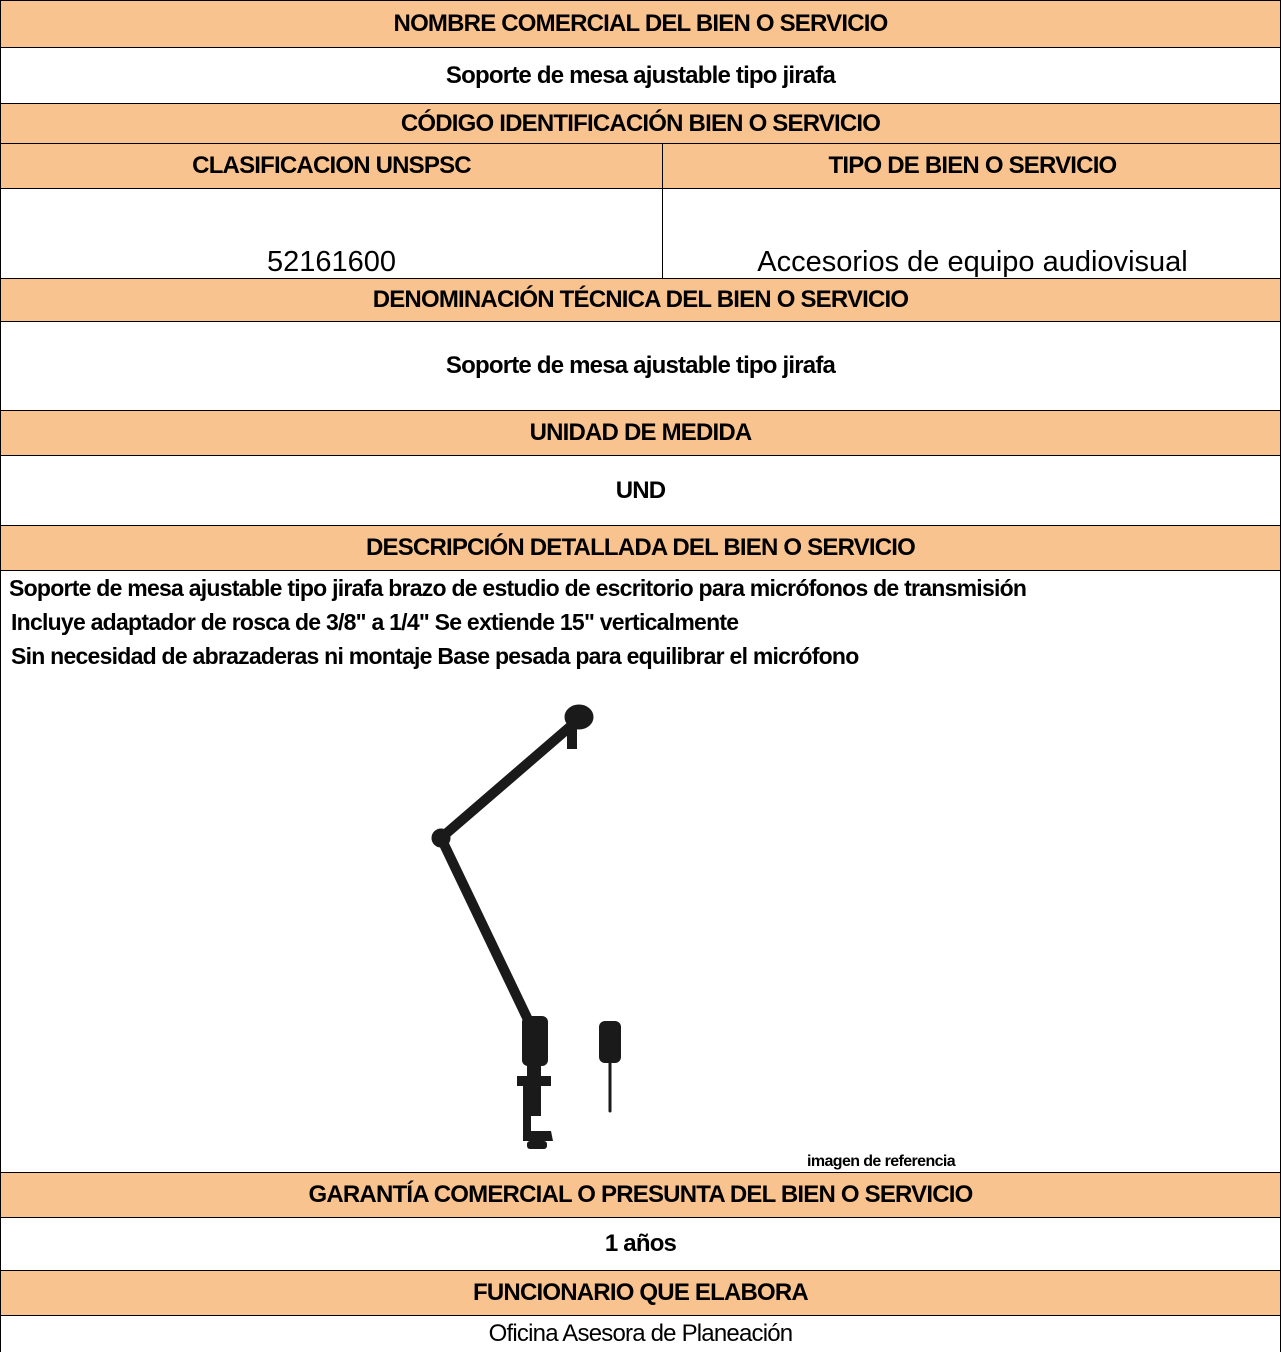  What do you see at coordinates (640, 432) in the screenshot?
I see `section-header: UNIDAD DE MEDIDA` at bounding box center [640, 432].